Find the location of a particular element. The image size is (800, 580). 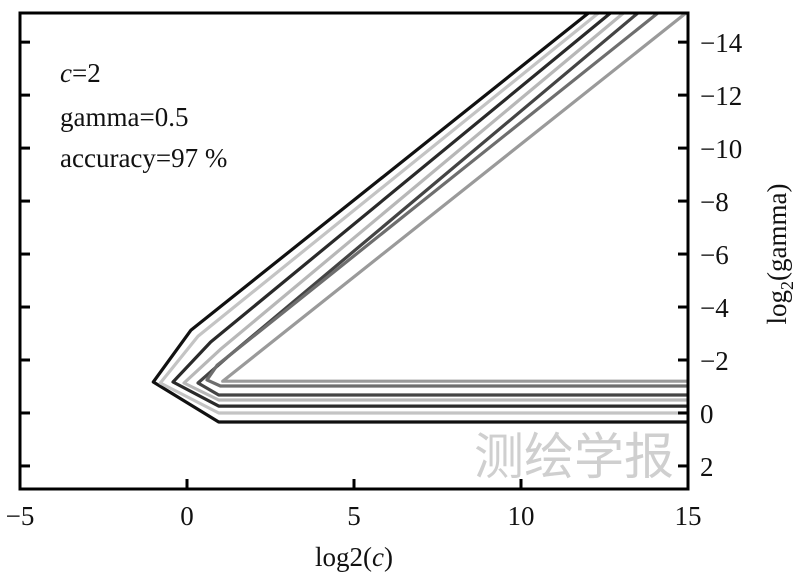

y-tick-label: −14 is located at coordinates (721, 43).